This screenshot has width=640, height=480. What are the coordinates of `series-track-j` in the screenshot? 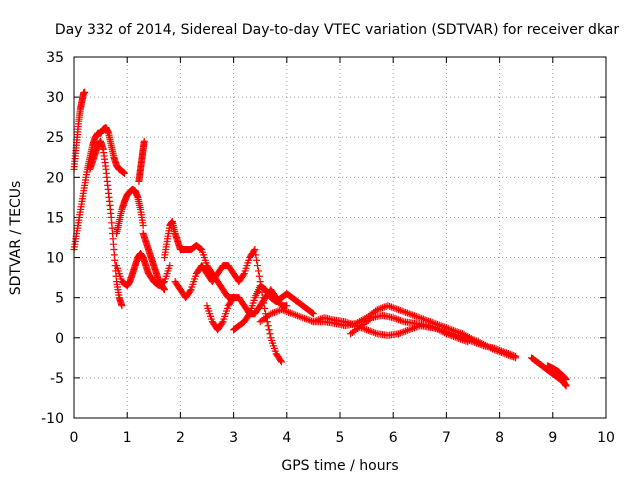 It's located at (247, 310).